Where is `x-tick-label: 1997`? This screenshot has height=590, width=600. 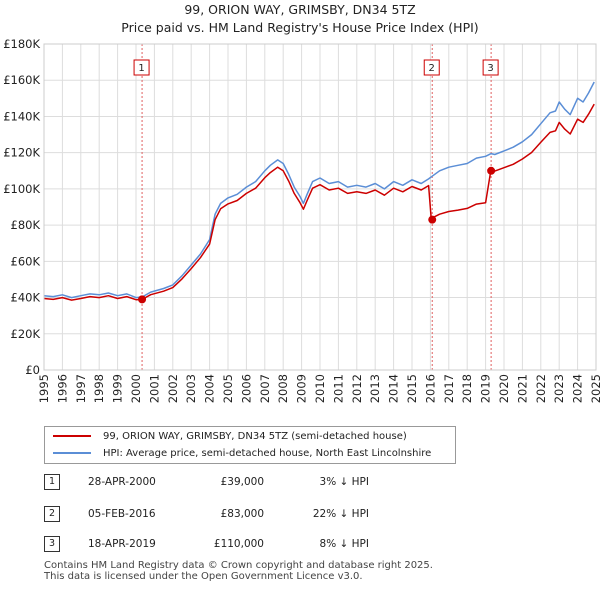
x-tick-label: 1997 is located at coordinates (81, 388).